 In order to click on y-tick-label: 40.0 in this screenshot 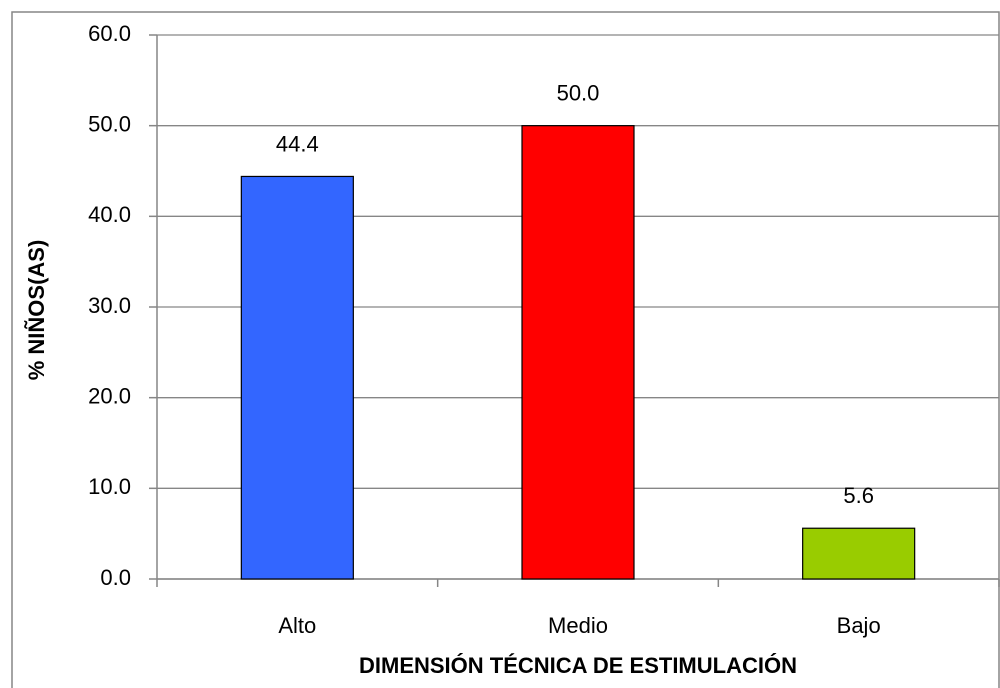, I will do `click(109, 214)`.